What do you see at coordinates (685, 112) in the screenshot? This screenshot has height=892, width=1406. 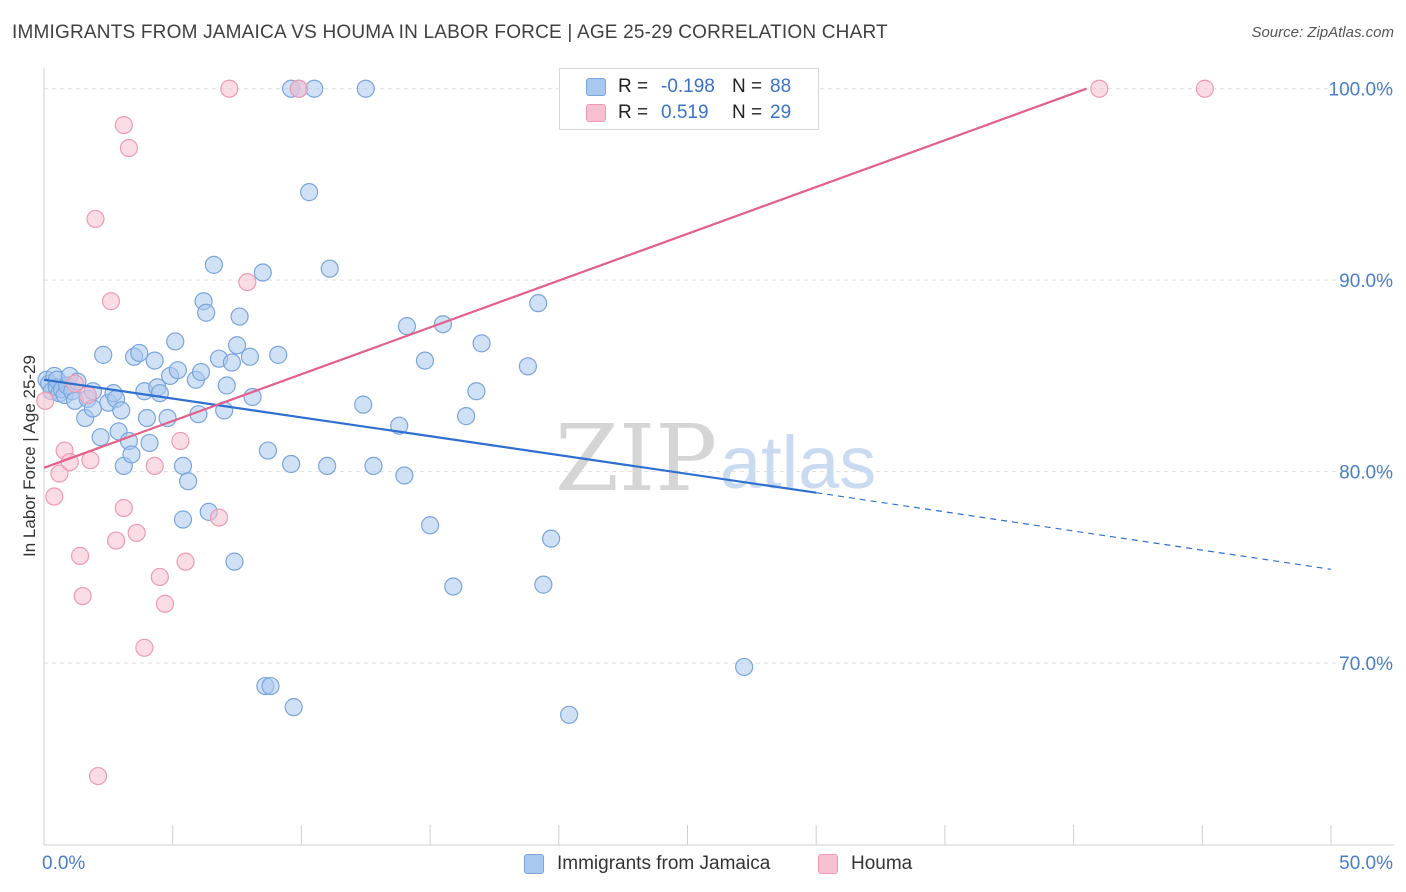 I see `legend-r-value: 0.519` at bounding box center [685, 112].